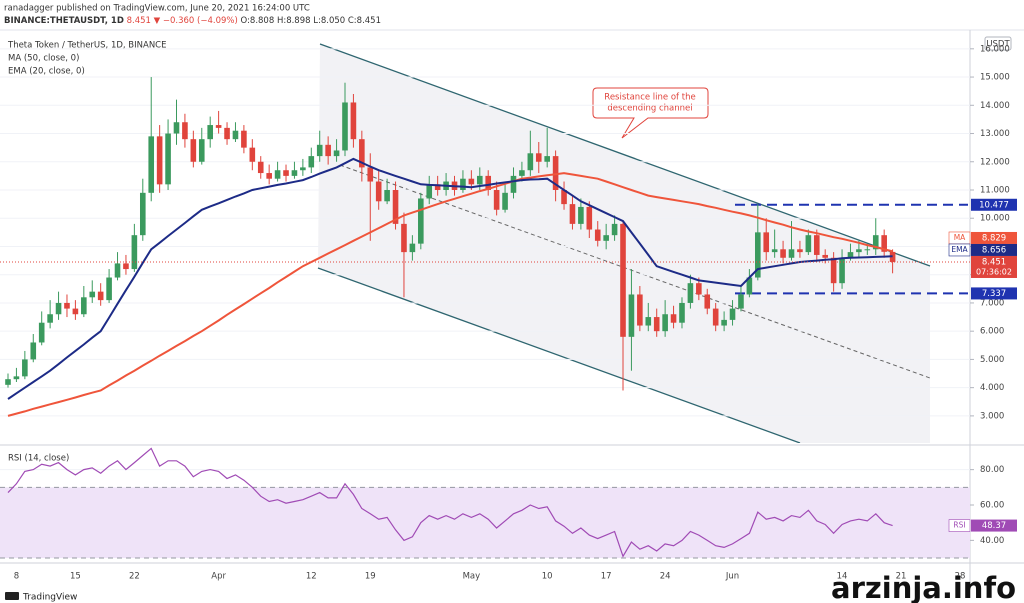 Image resolution: width=1024 pixels, height=603 pixels. Describe the element at coordinates (960, 237) in the screenshot. I see `value-tag: MA` at that location.